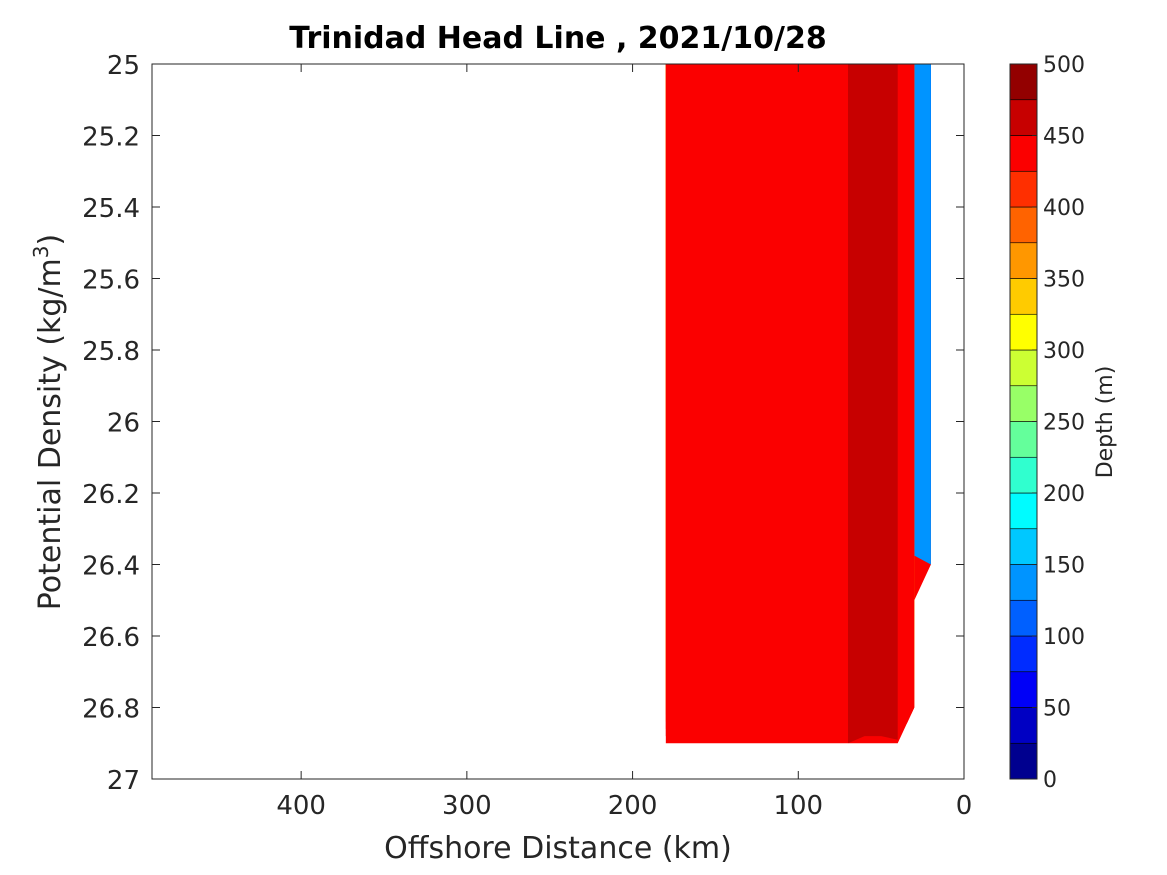  What do you see at coordinates (1064, 351) in the screenshot?
I see `colorbar-tick-label: 300` at bounding box center [1064, 351].